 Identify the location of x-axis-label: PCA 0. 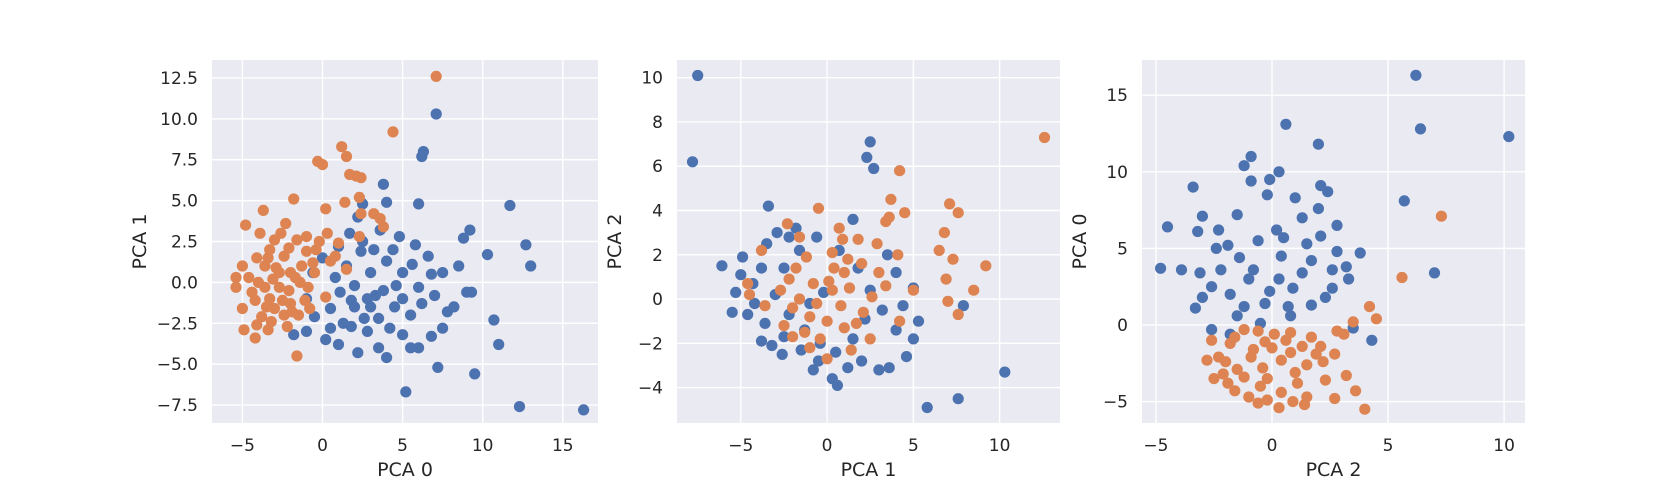
(405, 469).